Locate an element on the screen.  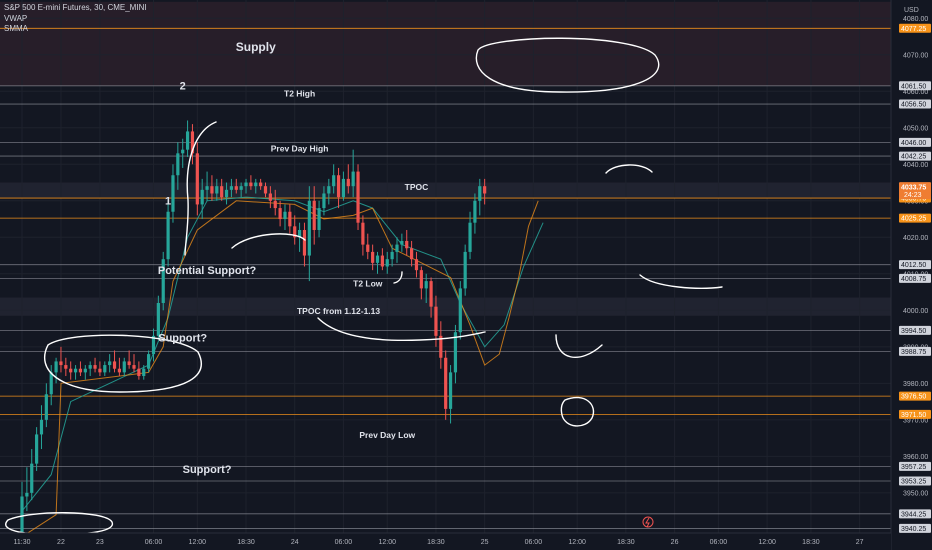
supply-circle is located at coordinates (567, 65).